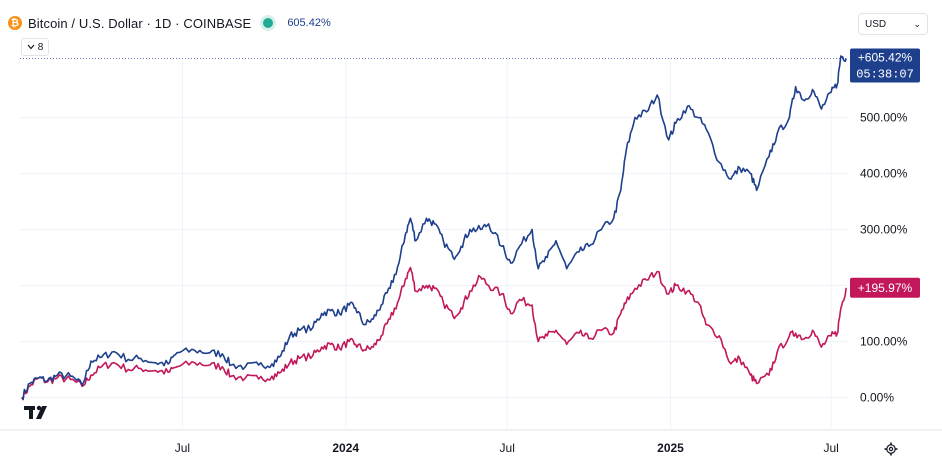 The width and height of the screenshot is (942, 471). I want to click on legend-toggle-button: 8, so click(35, 47).